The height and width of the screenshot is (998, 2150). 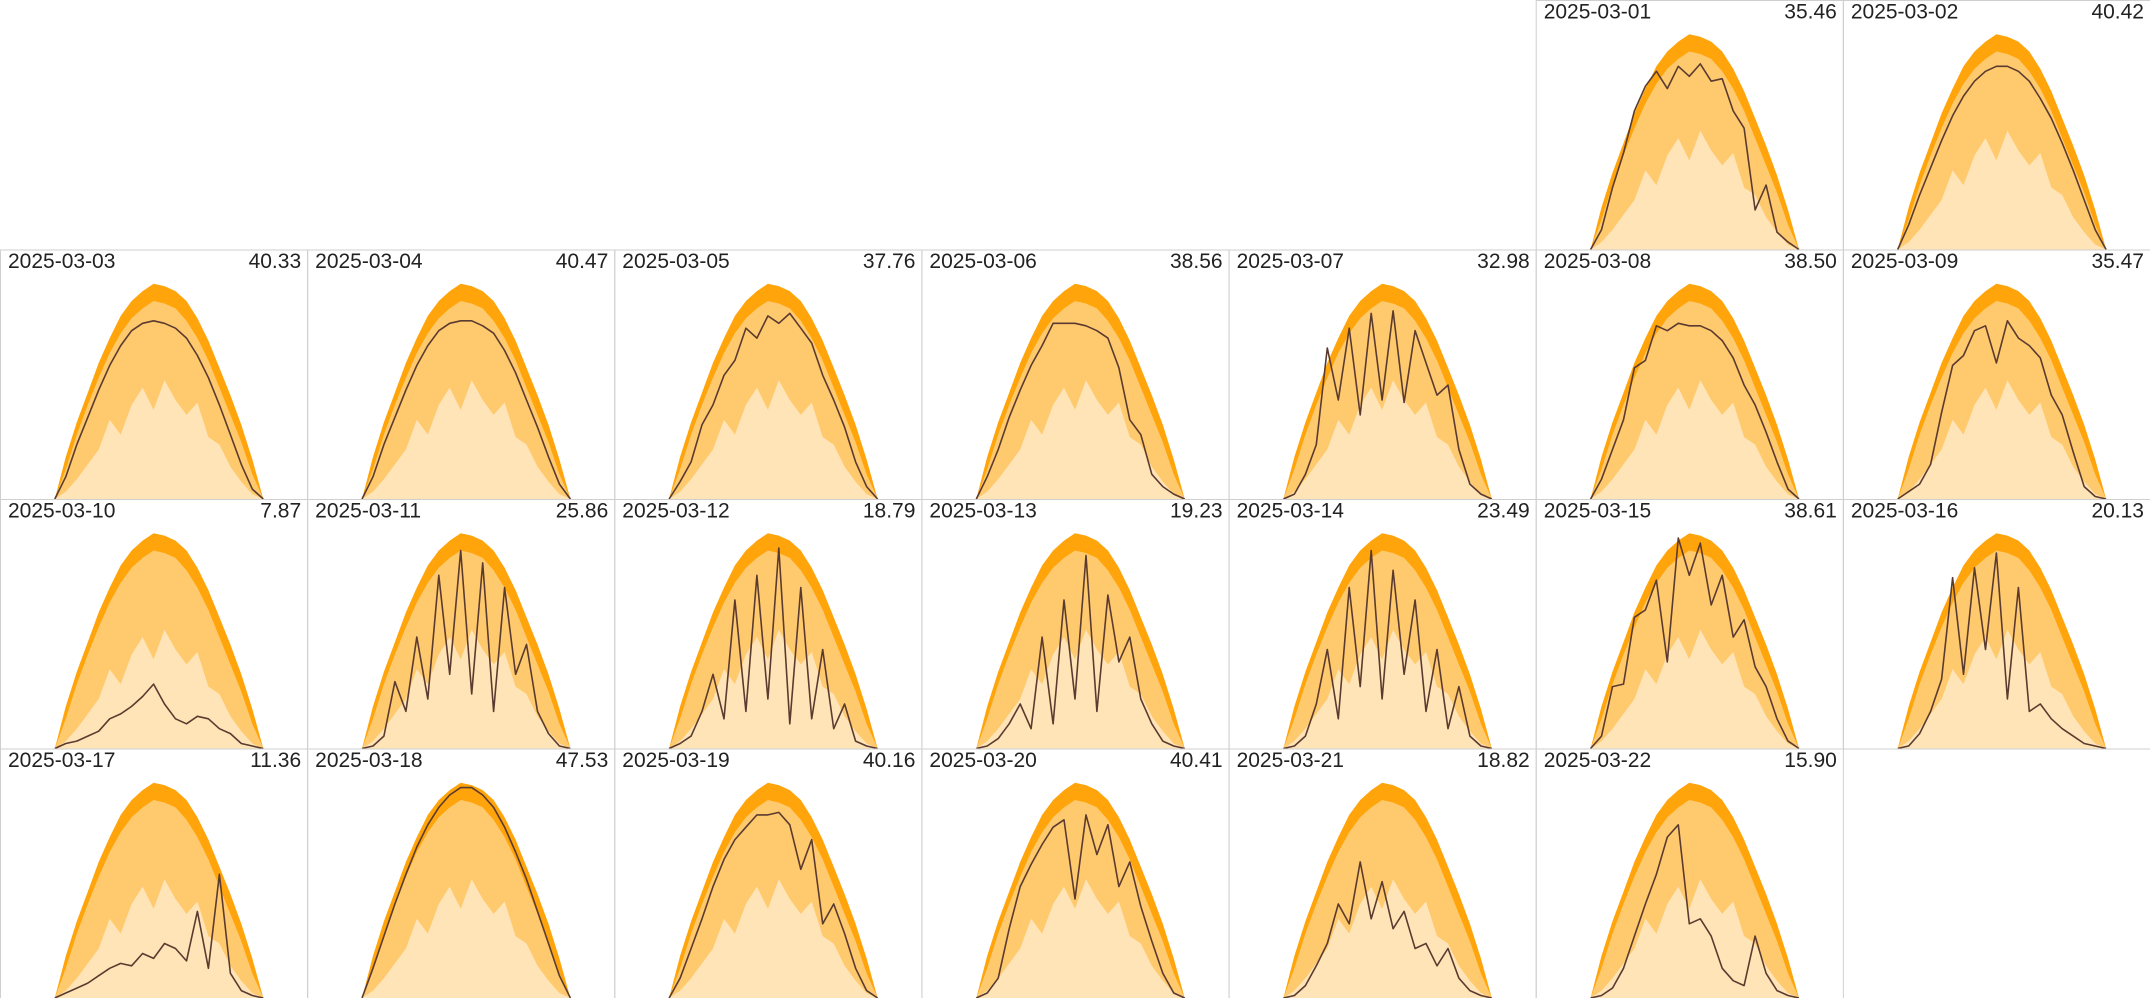 I want to click on panel-date: 2025-03-21, so click(x=1290, y=760).